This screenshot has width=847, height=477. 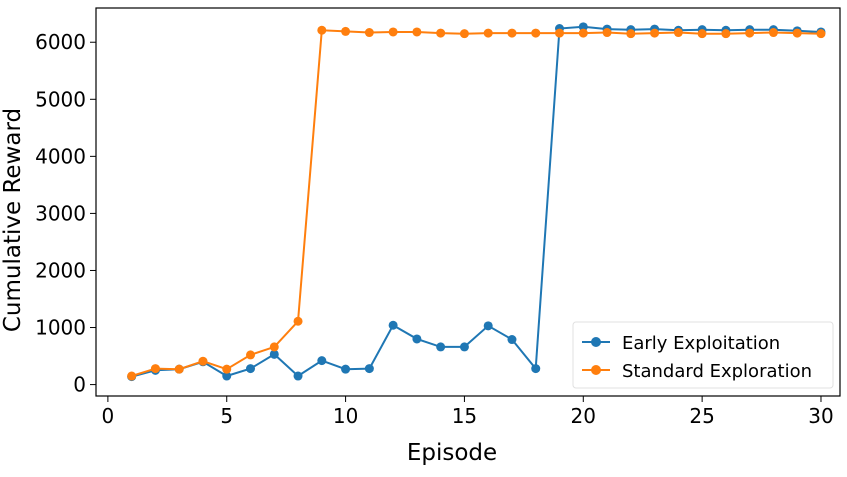 I want to click on x-tick-label: 15, so click(x=464, y=416).